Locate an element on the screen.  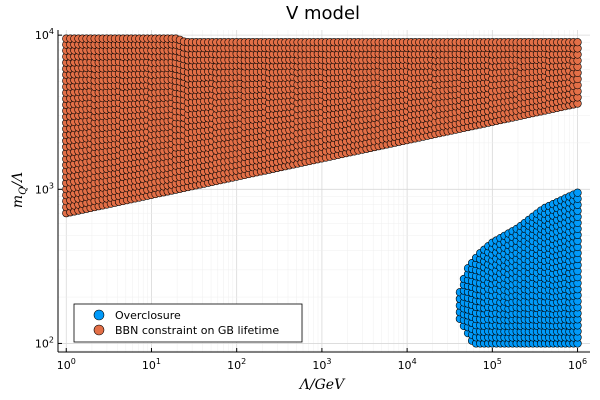
x-axis-label: Λ/GeV is located at coordinates (322, 385).